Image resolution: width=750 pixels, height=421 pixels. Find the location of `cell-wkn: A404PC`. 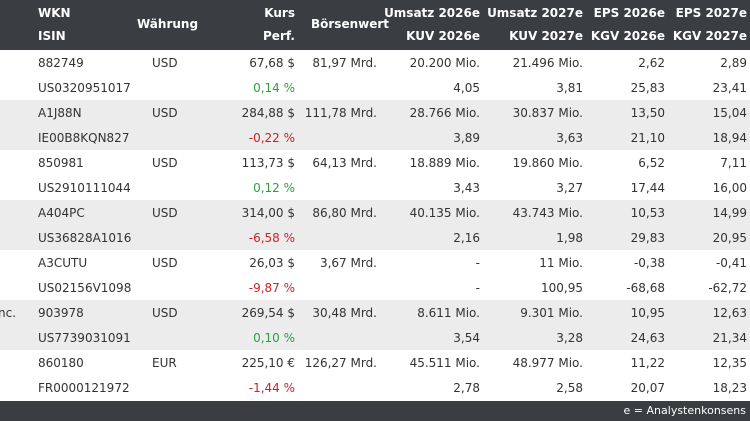

cell-wkn: A404PC is located at coordinates (61, 213).